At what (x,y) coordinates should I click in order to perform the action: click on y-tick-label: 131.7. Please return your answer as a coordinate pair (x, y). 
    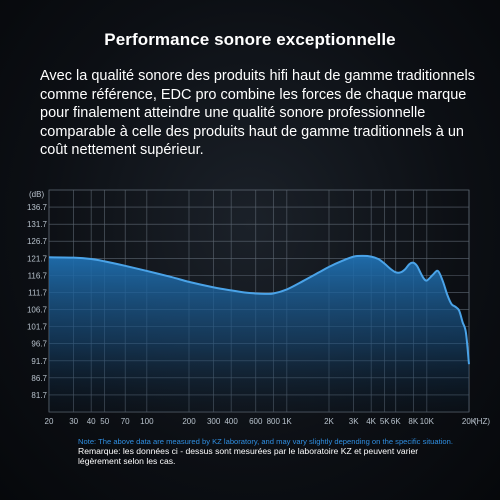
    Looking at the image, I should click on (37, 224).